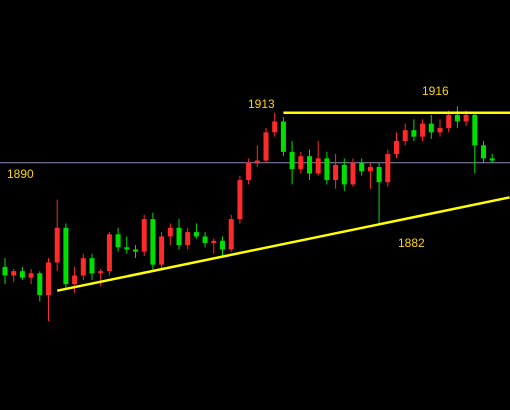  I want to click on price-annotation: 1890, so click(20, 174).